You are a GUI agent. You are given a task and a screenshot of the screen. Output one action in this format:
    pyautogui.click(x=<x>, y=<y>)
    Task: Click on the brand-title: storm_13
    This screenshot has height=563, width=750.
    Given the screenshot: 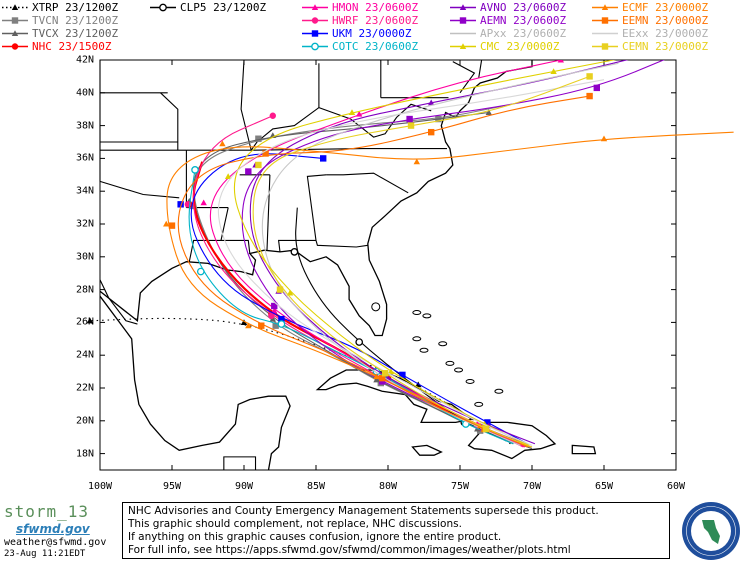 What is the action you would take?
    pyautogui.click(x=47, y=511)
    